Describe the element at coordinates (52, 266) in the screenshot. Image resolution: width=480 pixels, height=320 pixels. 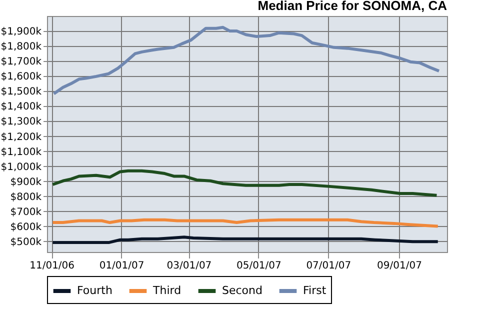
I see `x-tick-label: 11/01/06` at that location.